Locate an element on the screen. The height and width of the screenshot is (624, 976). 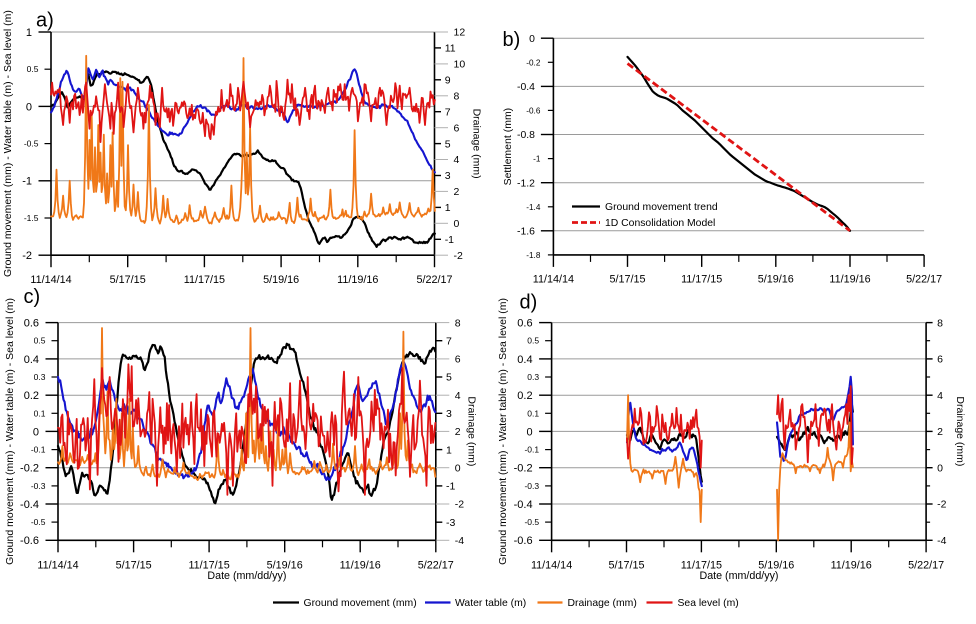
svg-text: 1D Consolidation Model is located at coordinates (660, 223).